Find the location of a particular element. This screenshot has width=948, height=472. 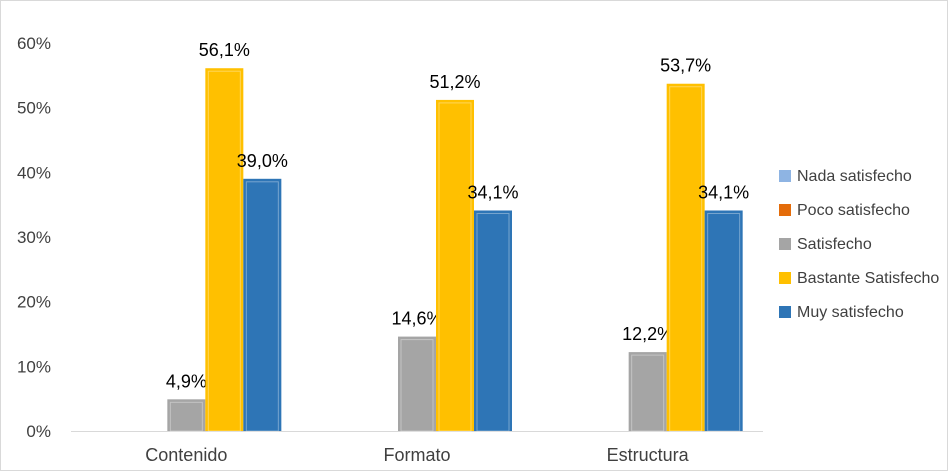

data-label: 56,1% is located at coordinates (224, 50).